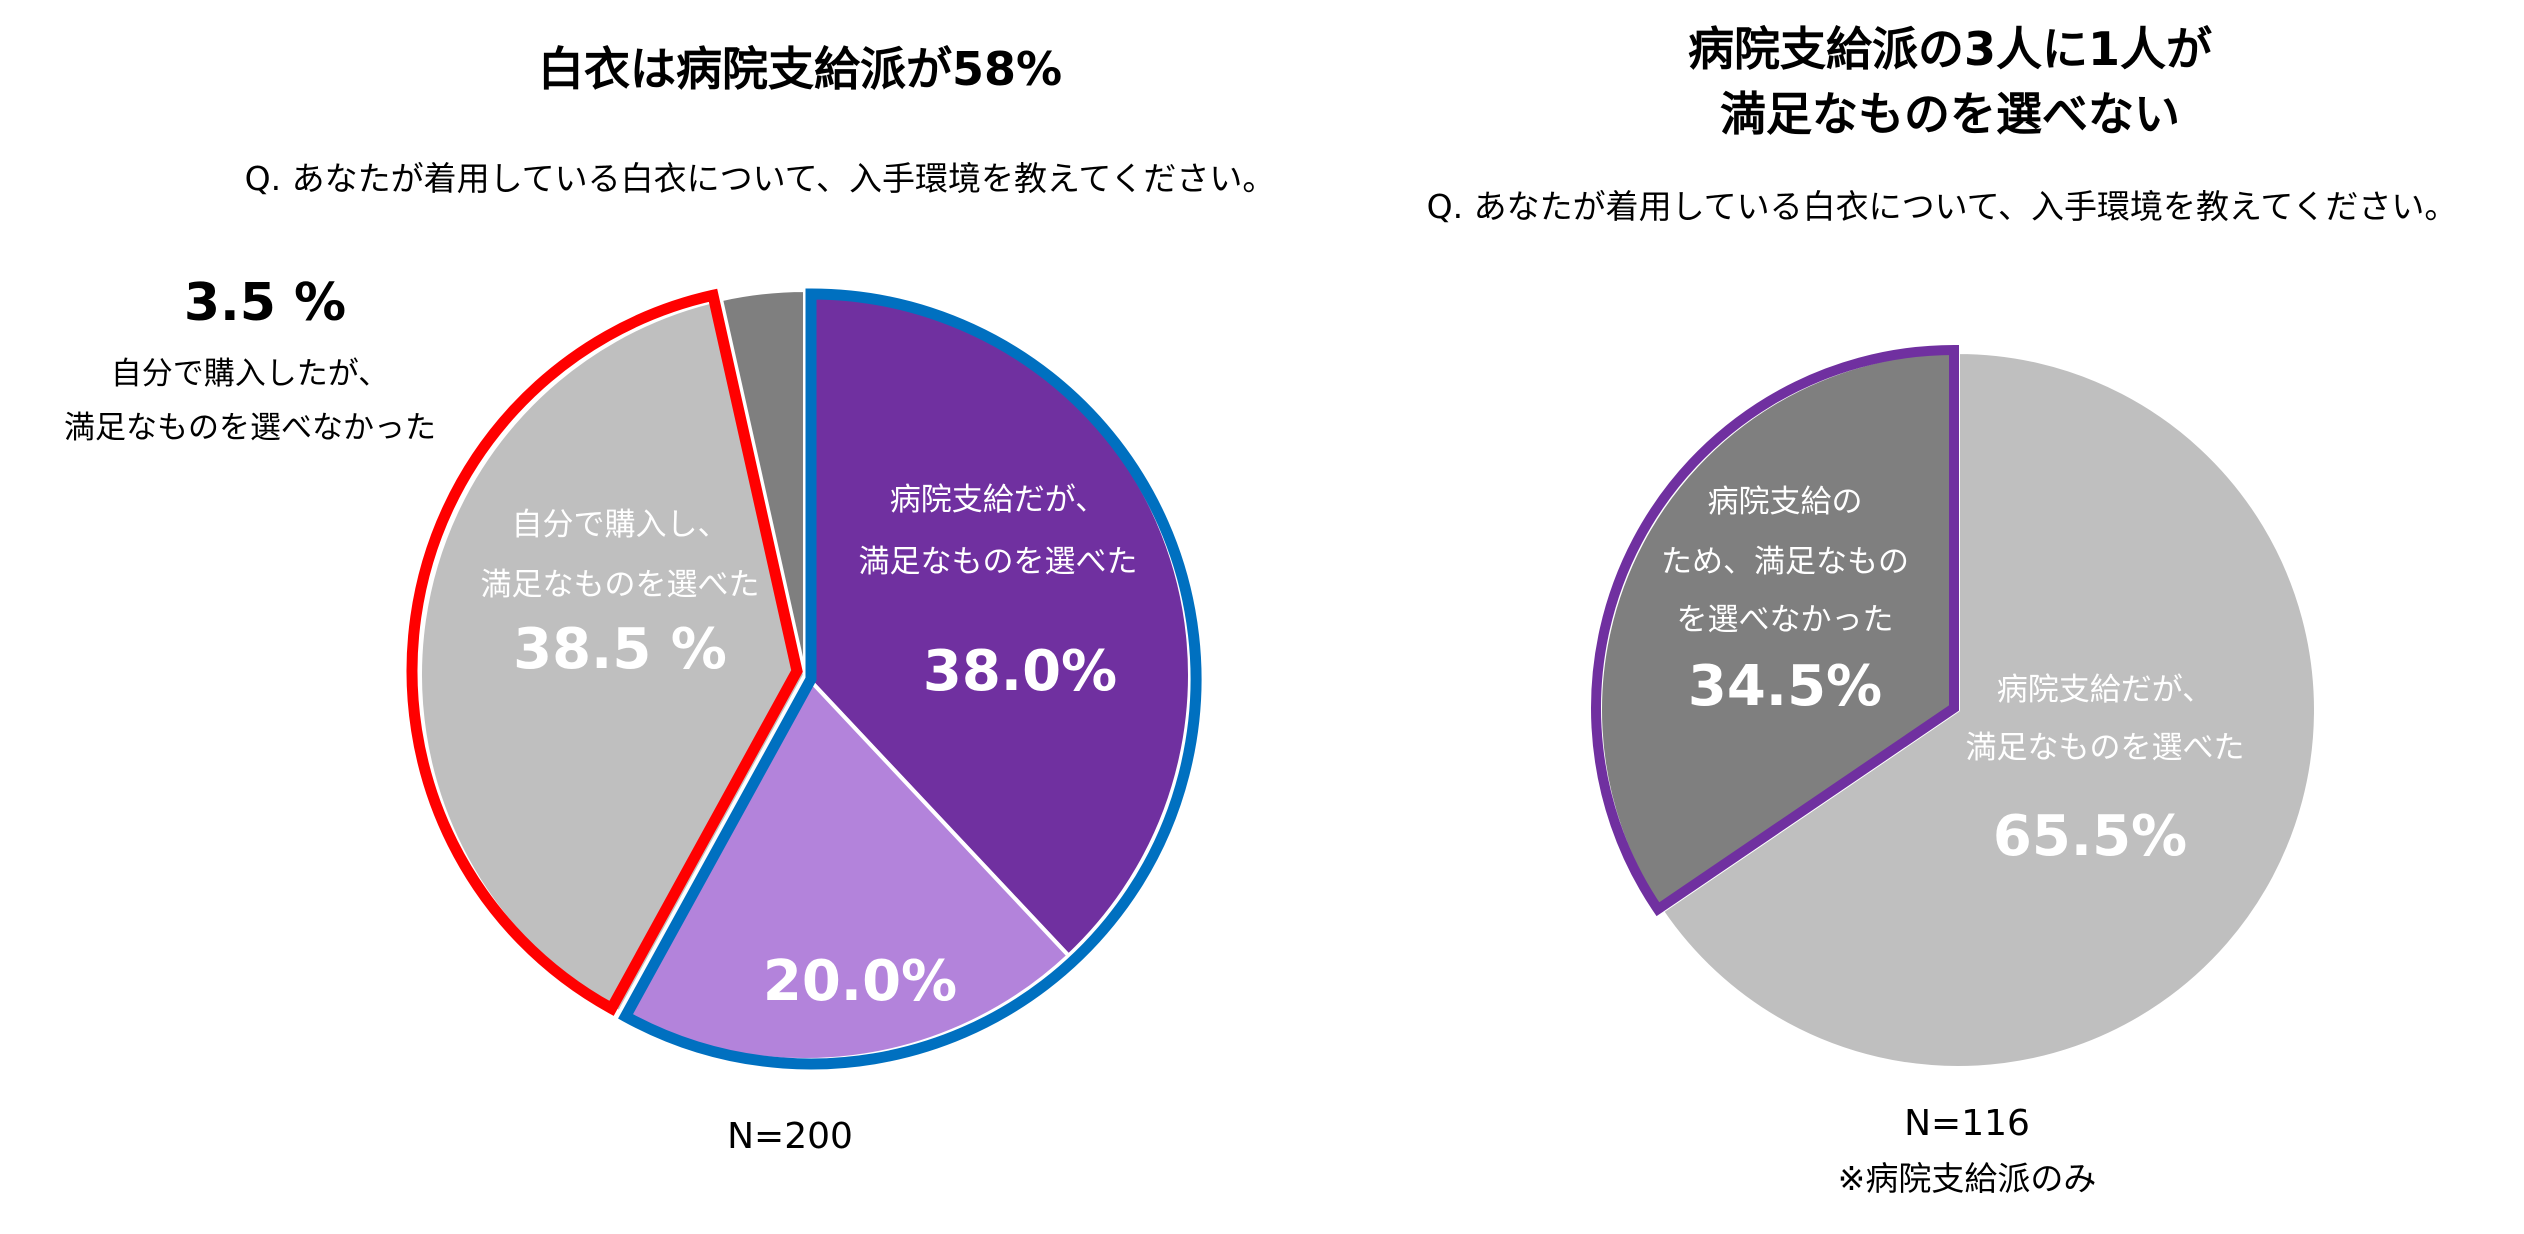  I want to click on right-pie-highlight-outline, so click(1775, 630).